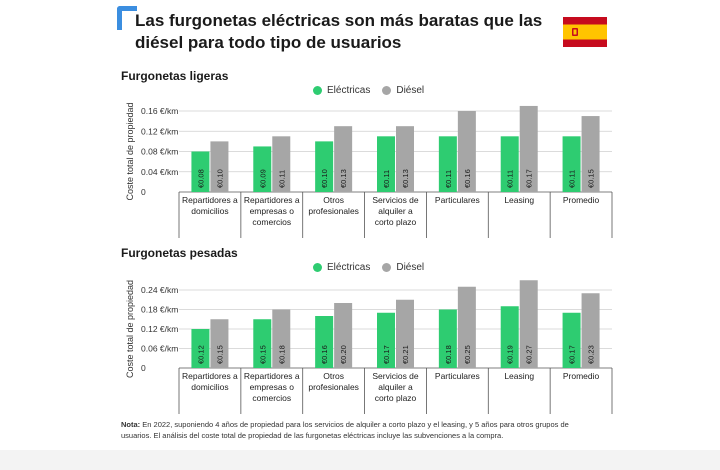 The width and height of the screenshot is (720, 470). I want to click on frame-right, so click(711, 235).